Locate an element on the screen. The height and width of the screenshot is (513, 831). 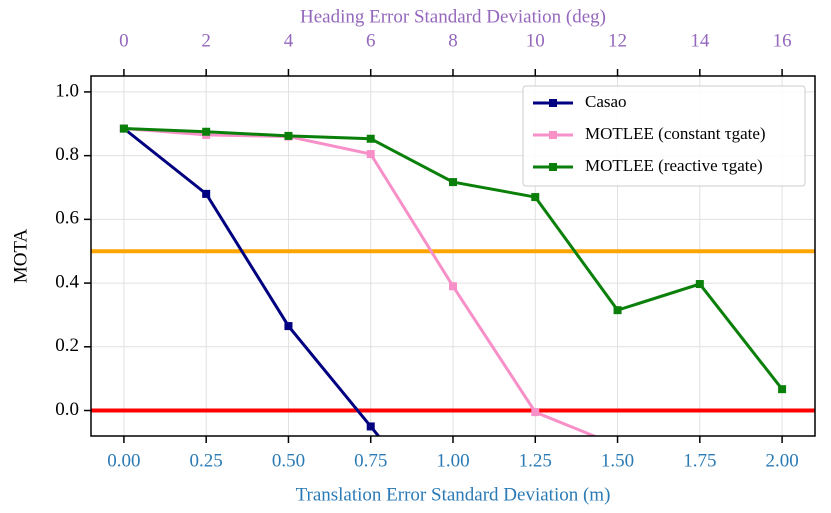
x2-tick-label: 0 is located at coordinates (124, 40).